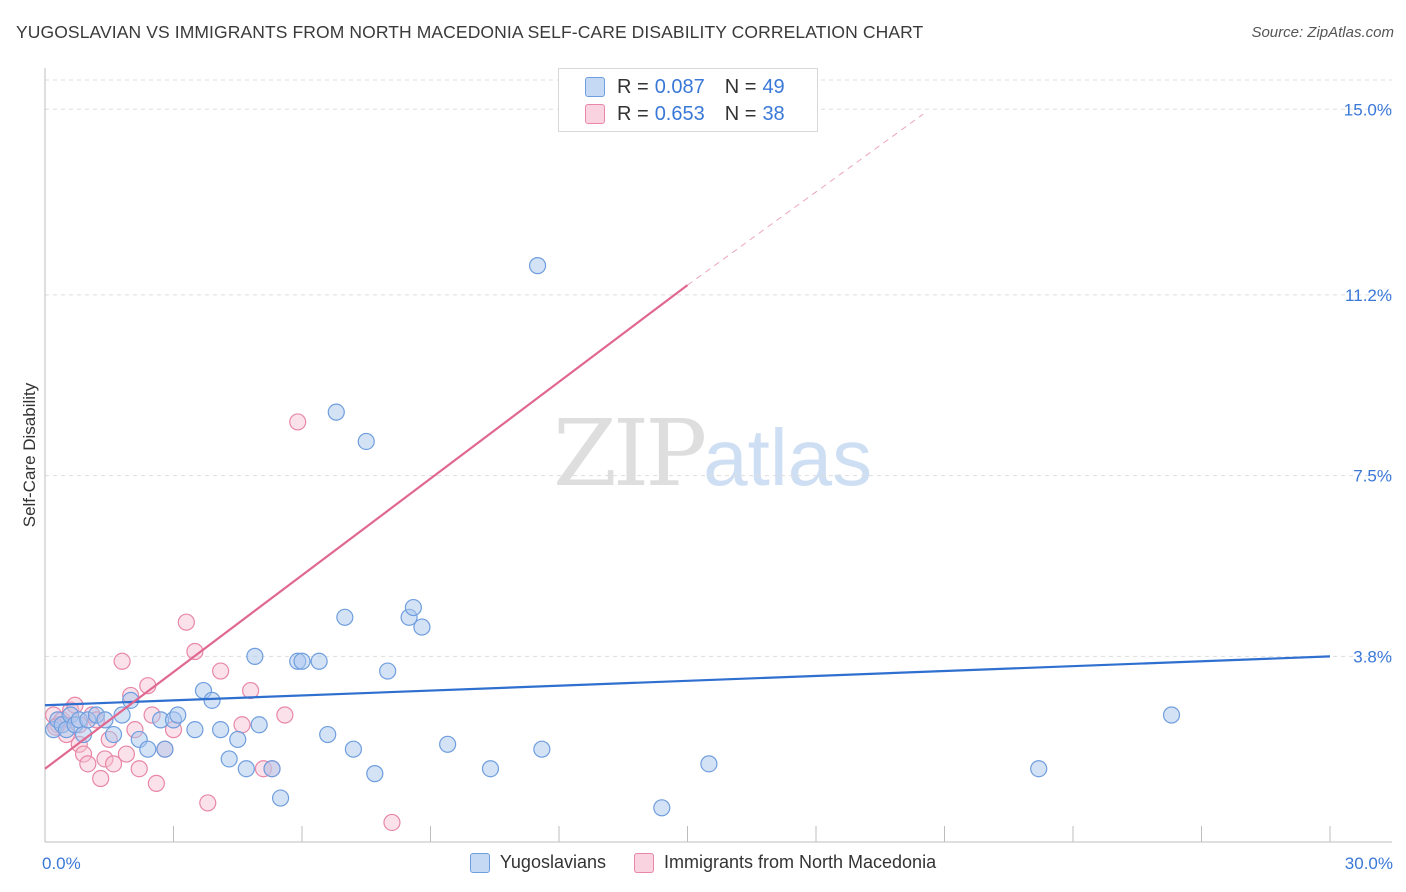 The height and width of the screenshot is (892, 1406). What do you see at coordinates (805, 199) in the screenshot?
I see `trend-line-north-macedonia-extrapolated` at bounding box center [805, 199].